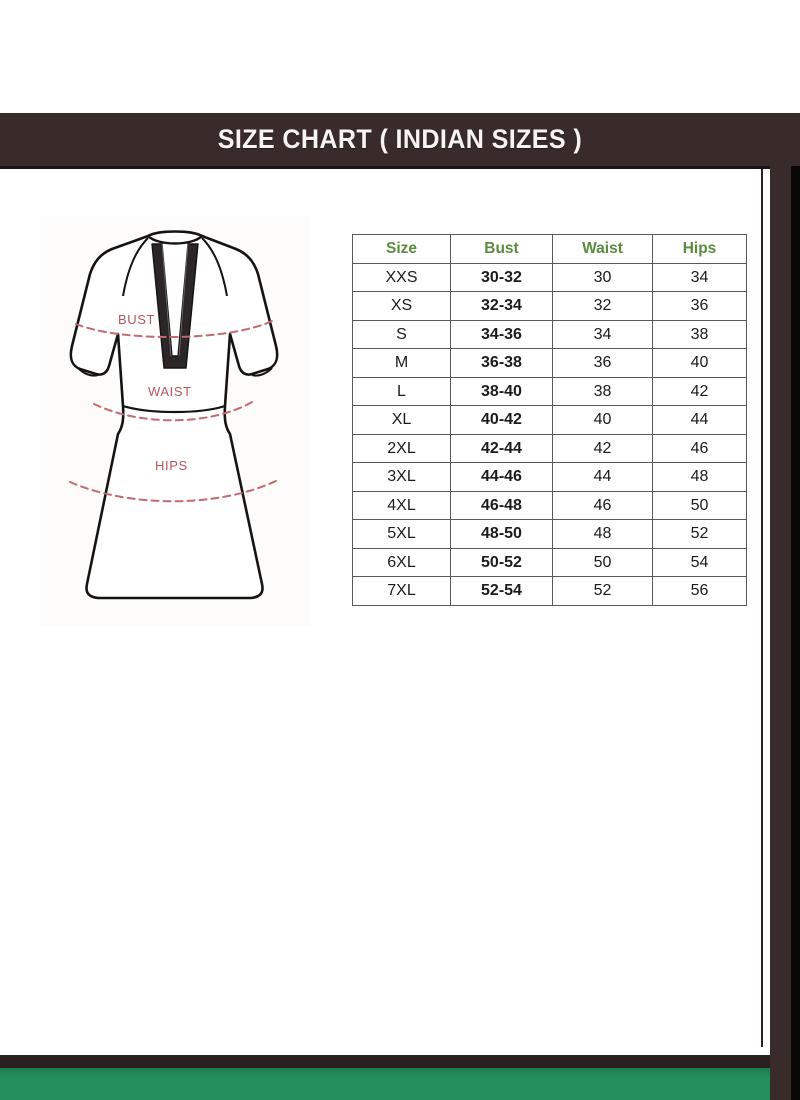 Image resolution: width=800 pixels, height=1100 pixels. What do you see at coordinates (137, 319) in the screenshot?
I see `bust-label: BUST` at bounding box center [137, 319].